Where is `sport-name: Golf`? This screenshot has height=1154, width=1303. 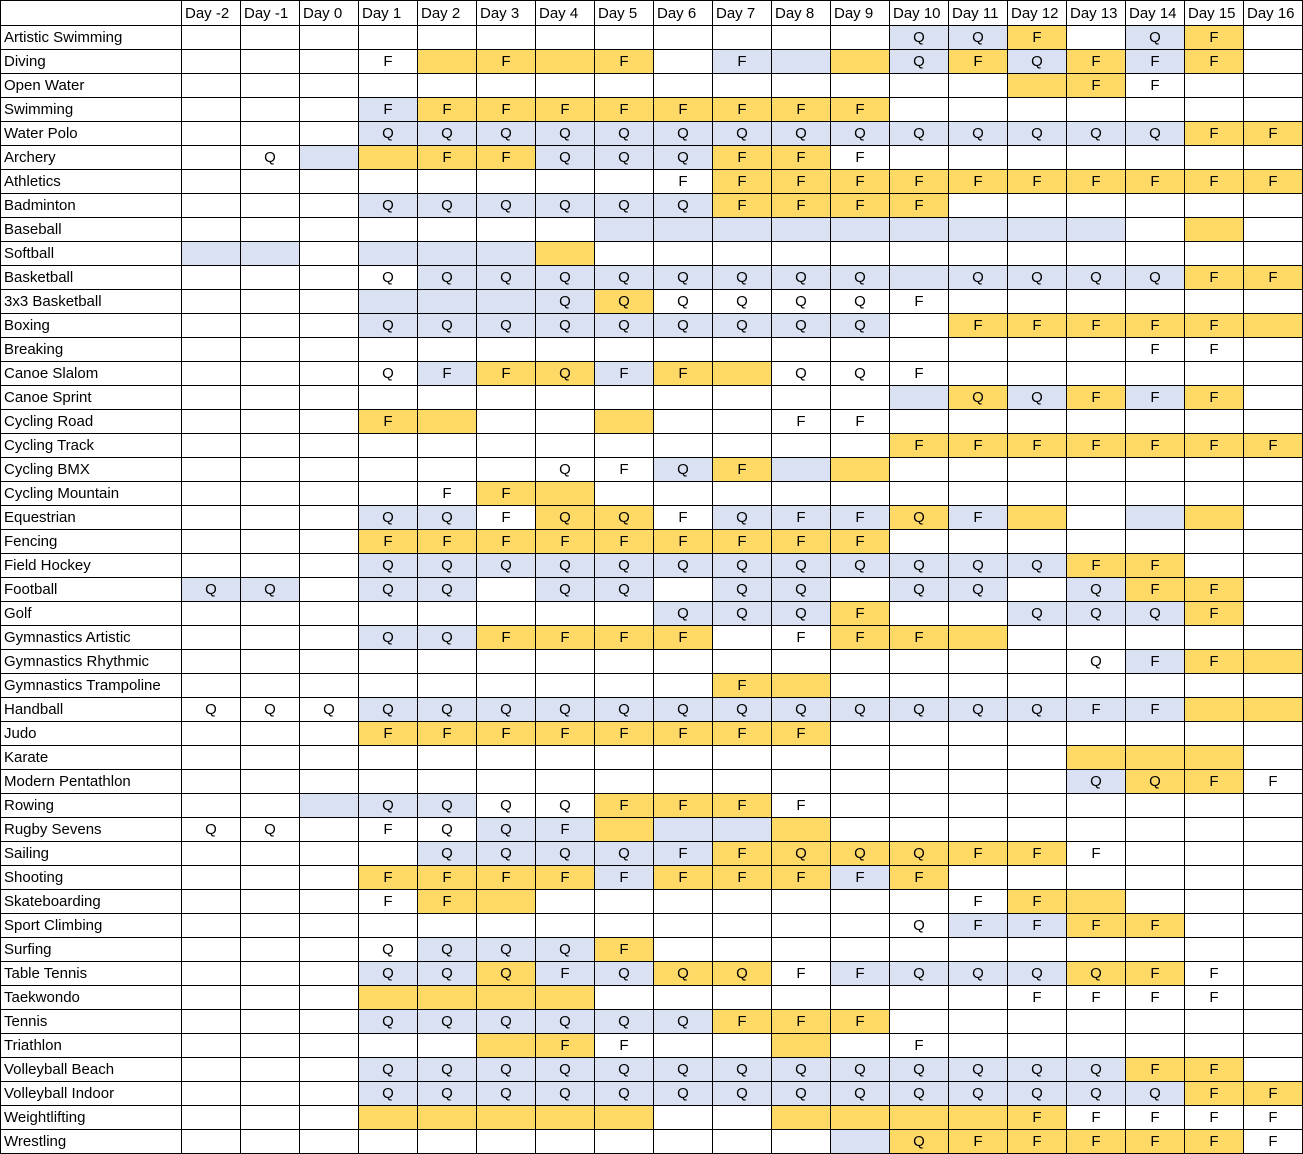 sport-name: Golf is located at coordinates (91, 613).